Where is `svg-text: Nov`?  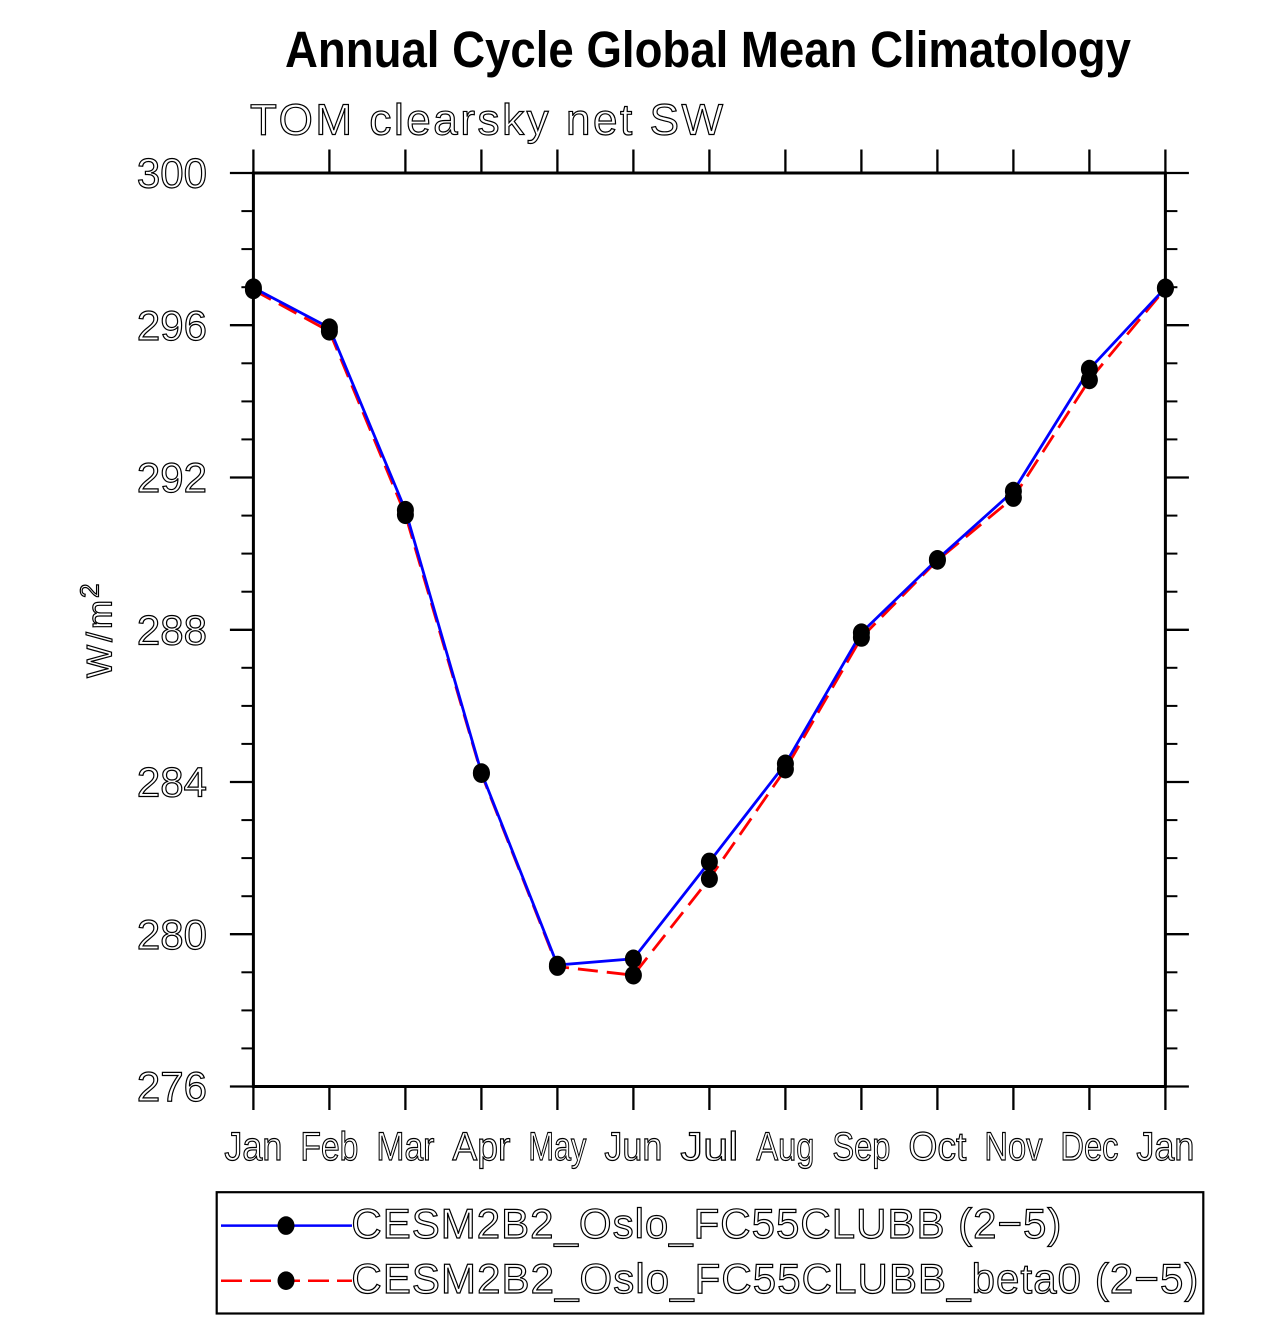
svg-text: Nov is located at coordinates (1013, 1147).